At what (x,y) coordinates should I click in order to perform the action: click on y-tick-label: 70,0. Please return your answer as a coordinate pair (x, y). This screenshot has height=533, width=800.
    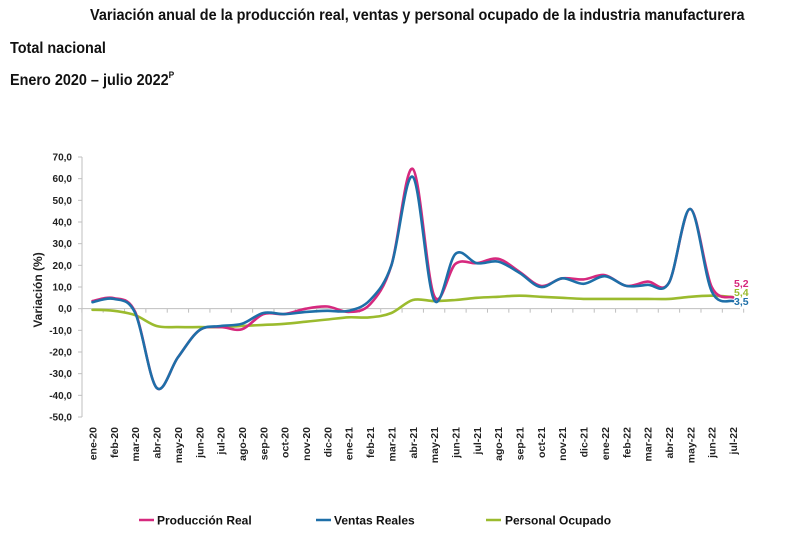
    Looking at the image, I should click on (63, 158).